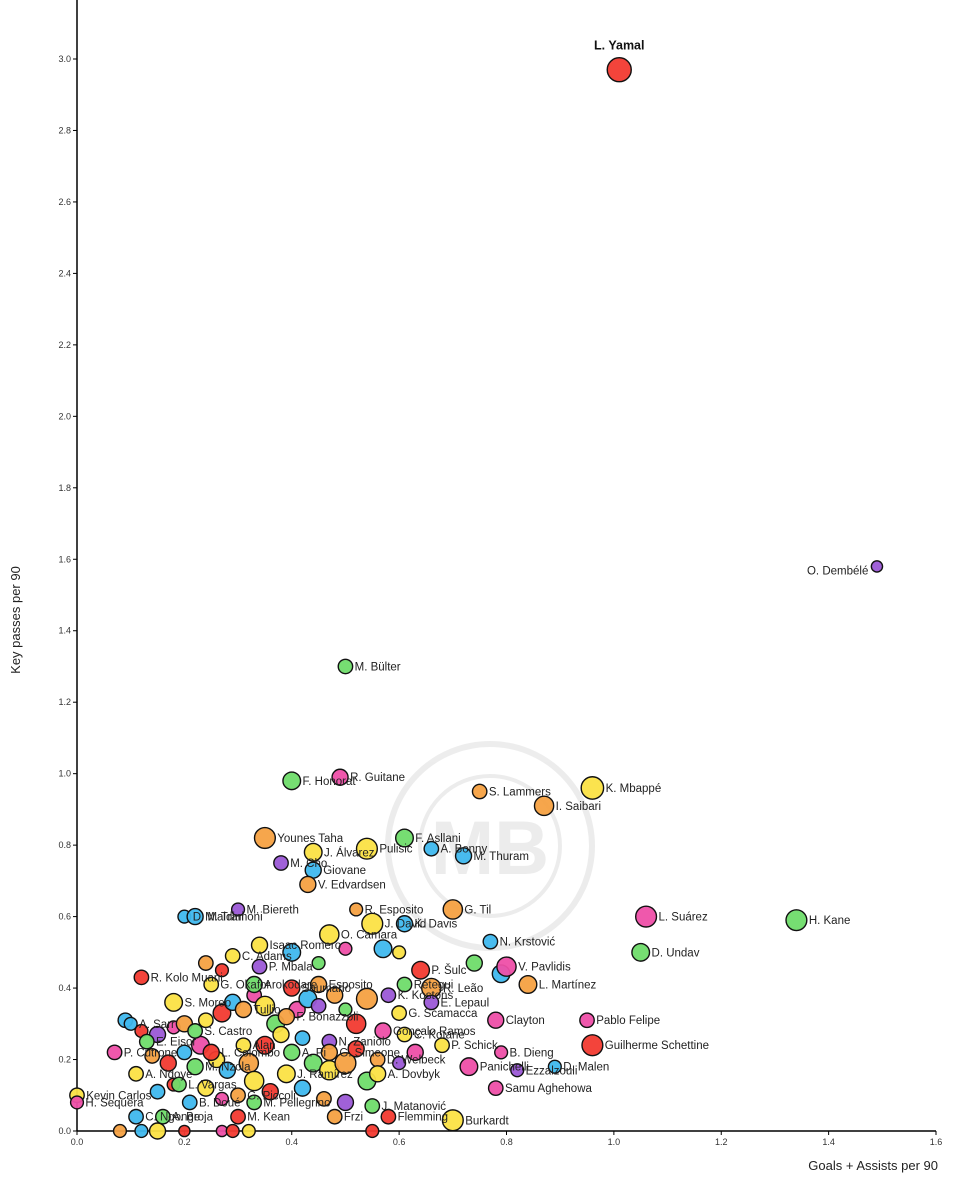  What do you see at coordinates (64, 559) in the screenshot?
I see `y-tick-label: 1.6` at bounding box center [64, 559].